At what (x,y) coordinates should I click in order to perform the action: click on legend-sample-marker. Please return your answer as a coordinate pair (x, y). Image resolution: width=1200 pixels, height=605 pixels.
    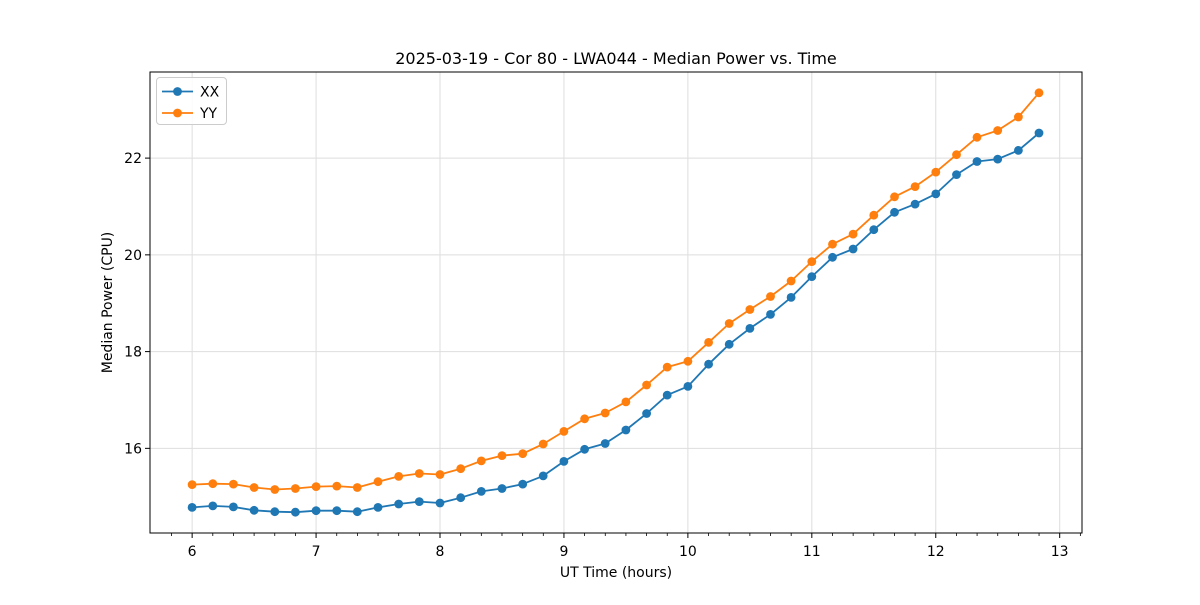
    Looking at the image, I should click on (177, 91).